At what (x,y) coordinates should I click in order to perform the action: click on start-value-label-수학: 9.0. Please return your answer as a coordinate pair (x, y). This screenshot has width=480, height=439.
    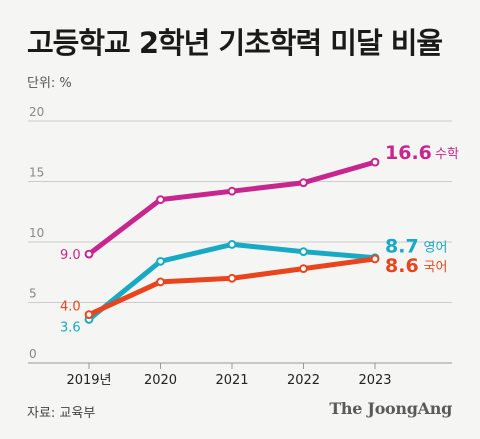
    Looking at the image, I should click on (70, 255).